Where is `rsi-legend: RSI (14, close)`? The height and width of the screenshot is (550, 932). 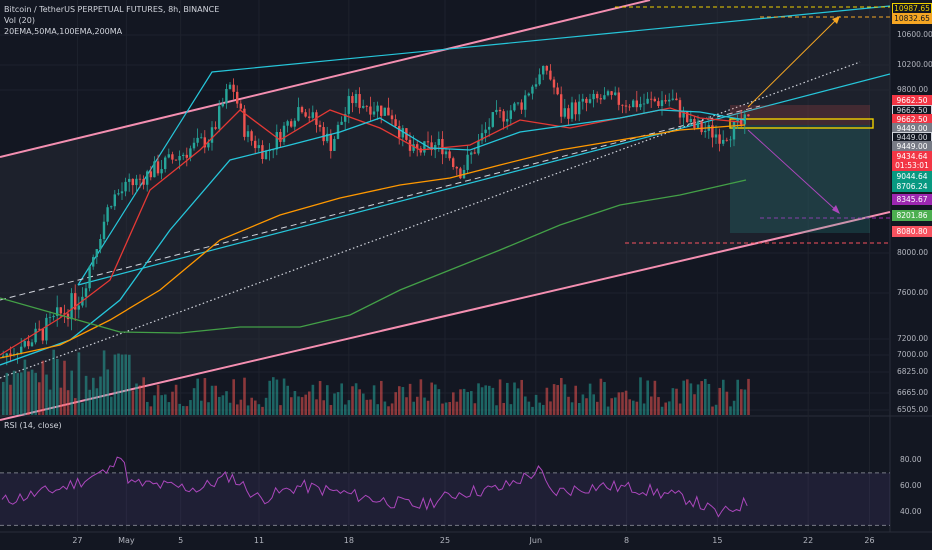
rsi-legend: RSI (14, close) is located at coordinates (33, 425).